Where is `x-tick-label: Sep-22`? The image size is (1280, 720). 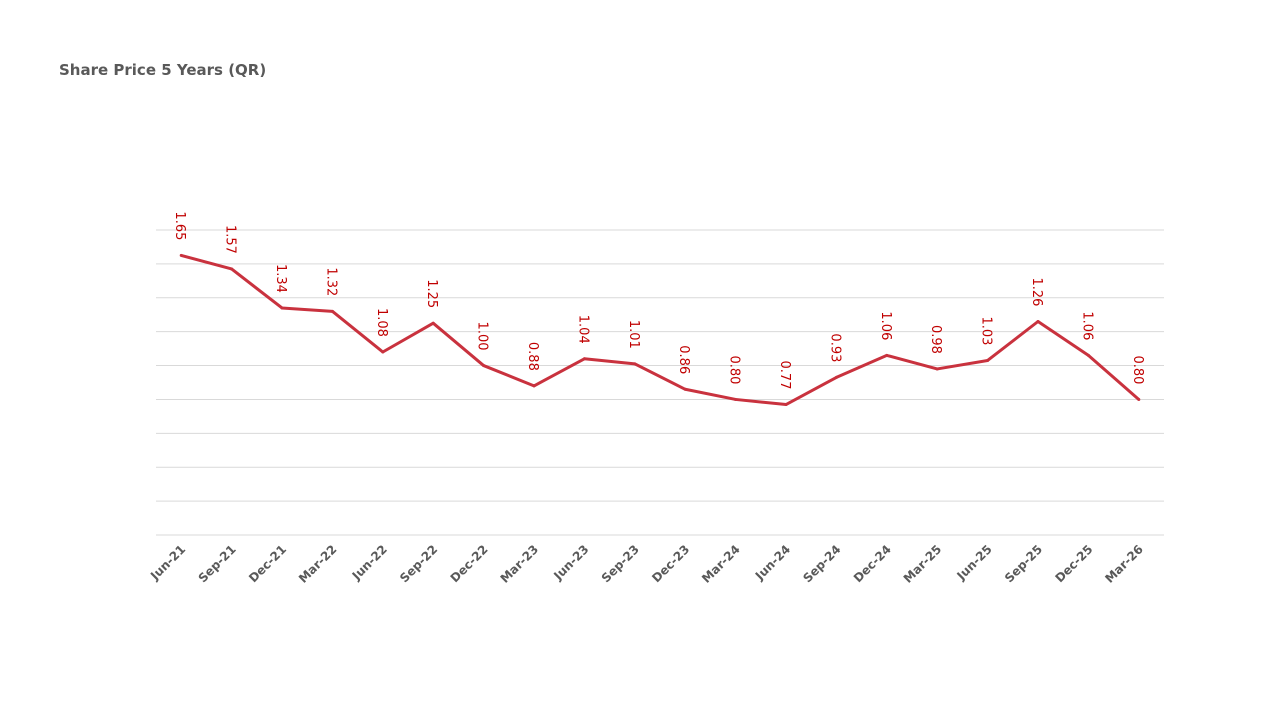 x-tick-label: Sep-22 is located at coordinates (418, 563).